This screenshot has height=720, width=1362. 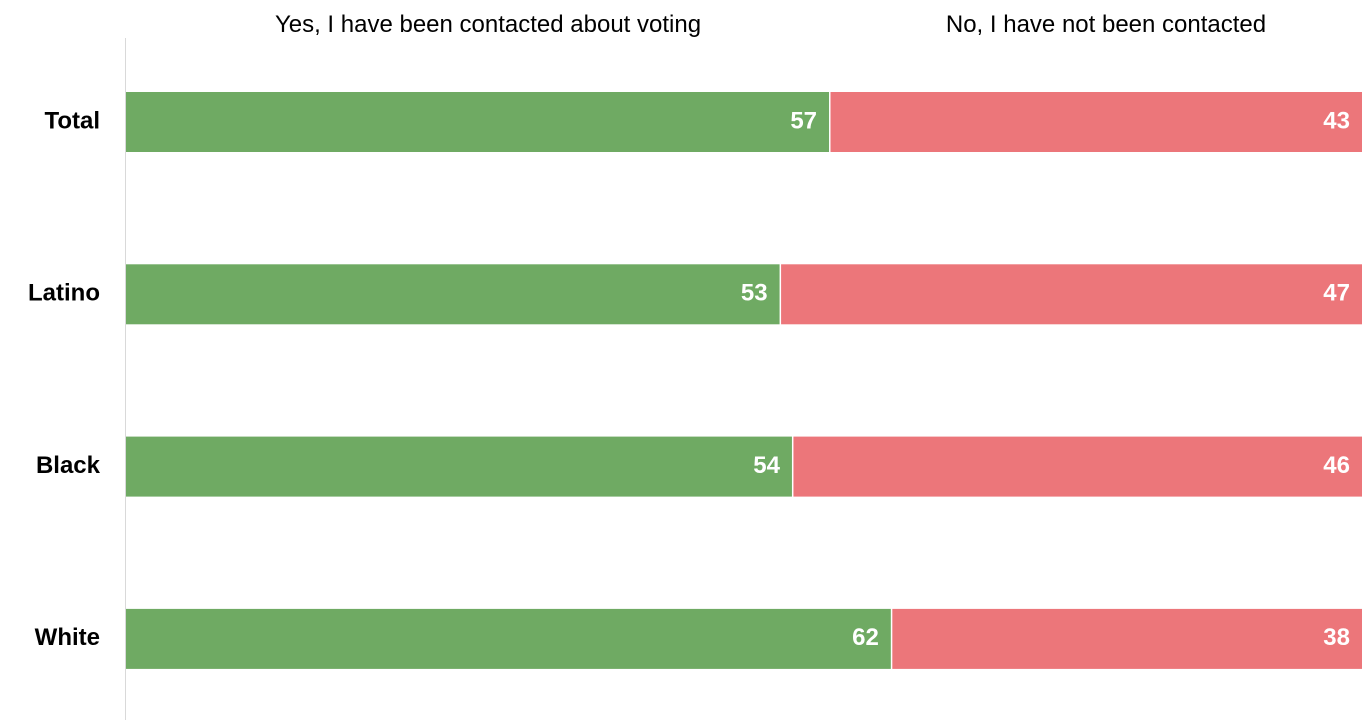 I want to click on data-label-black-series-2: 46, so click(x=1336, y=465).